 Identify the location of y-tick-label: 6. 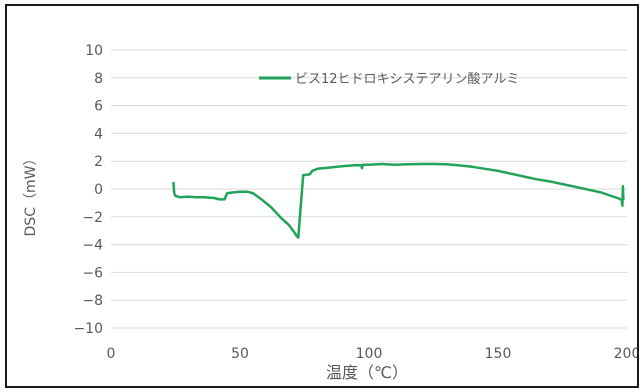
(98, 107).